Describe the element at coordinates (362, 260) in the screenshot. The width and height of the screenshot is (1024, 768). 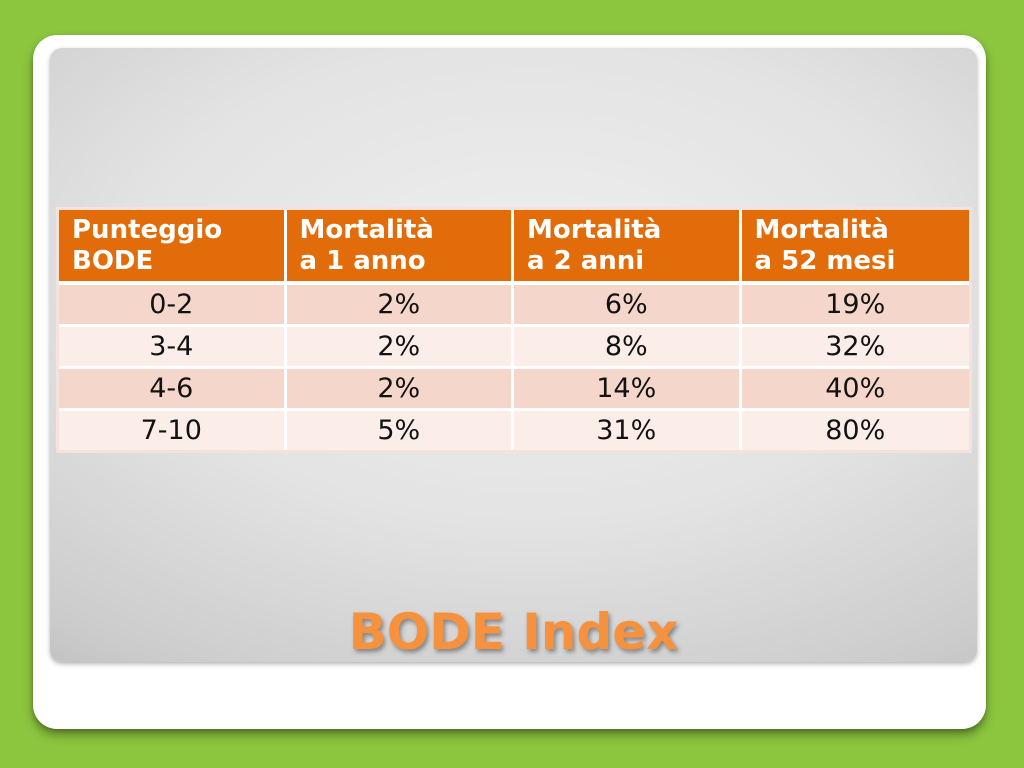
I see `header-line: a 1 anno` at that location.